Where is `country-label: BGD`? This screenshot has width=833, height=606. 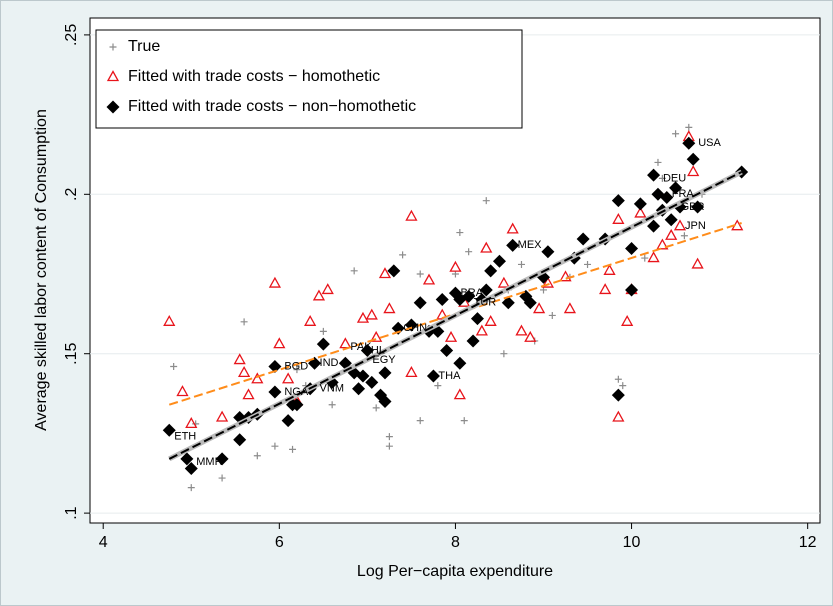 country-label: BGD is located at coordinates (296, 366).